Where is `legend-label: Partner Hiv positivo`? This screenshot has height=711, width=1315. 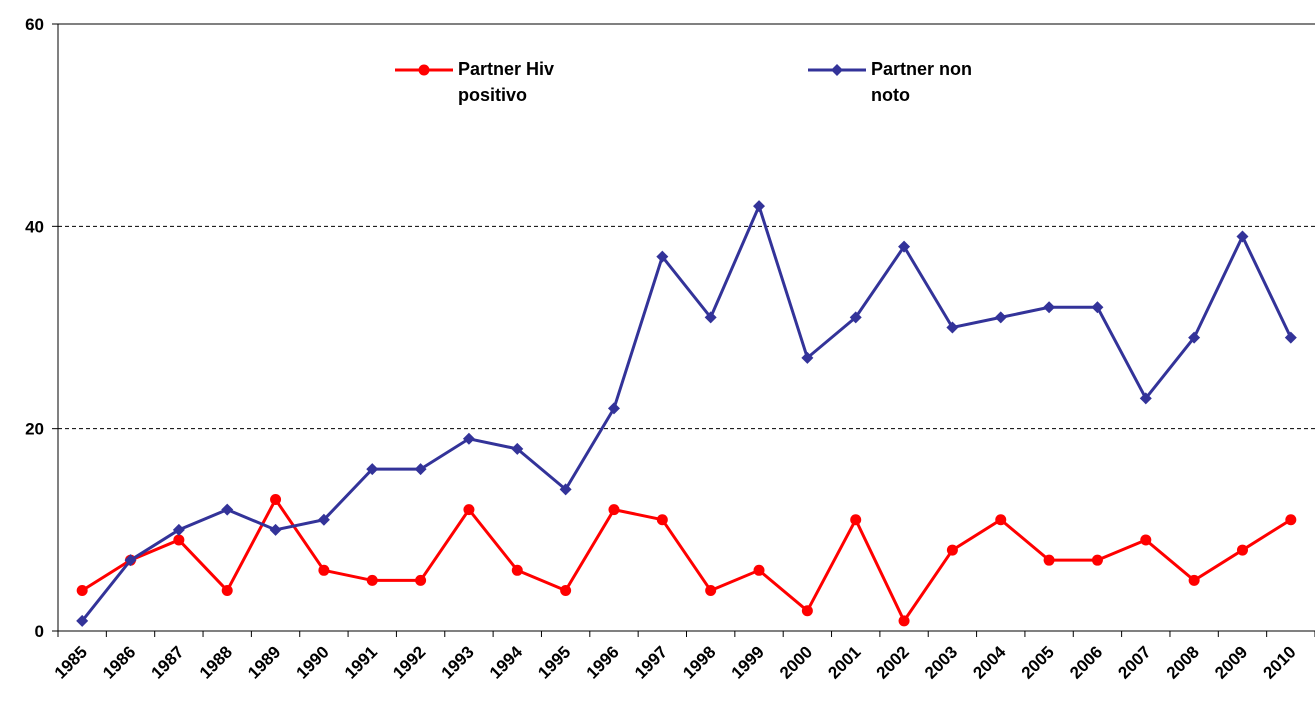
legend-label: Partner Hiv positivo is located at coordinates (506, 82).